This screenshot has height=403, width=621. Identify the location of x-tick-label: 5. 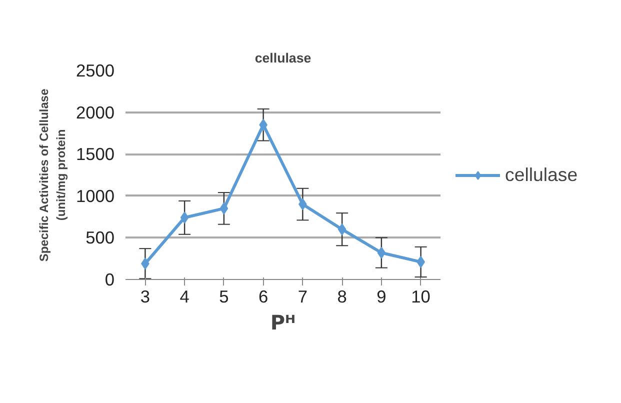
(224, 296).